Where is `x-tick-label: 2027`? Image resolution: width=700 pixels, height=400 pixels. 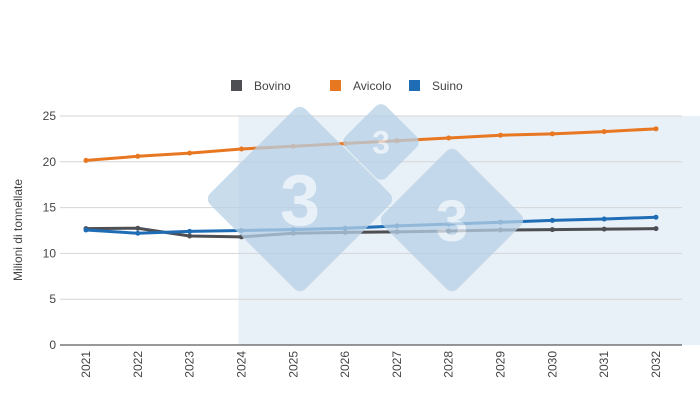
x-tick-label: 2027 is located at coordinates (397, 364).